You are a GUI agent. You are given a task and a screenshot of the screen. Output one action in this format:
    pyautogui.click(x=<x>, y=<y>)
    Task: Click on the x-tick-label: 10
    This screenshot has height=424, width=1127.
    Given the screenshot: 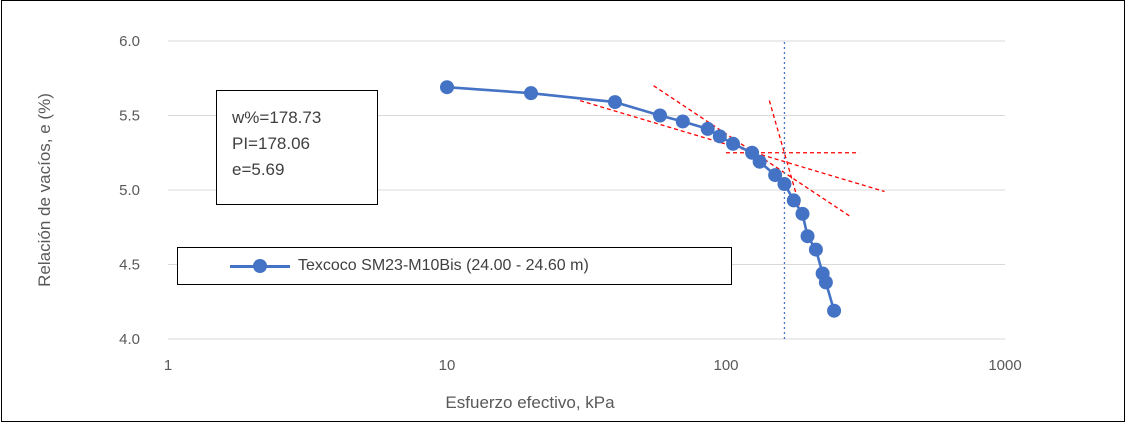 What is the action you would take?
    pyautogui.click(x=447, y=365)
    